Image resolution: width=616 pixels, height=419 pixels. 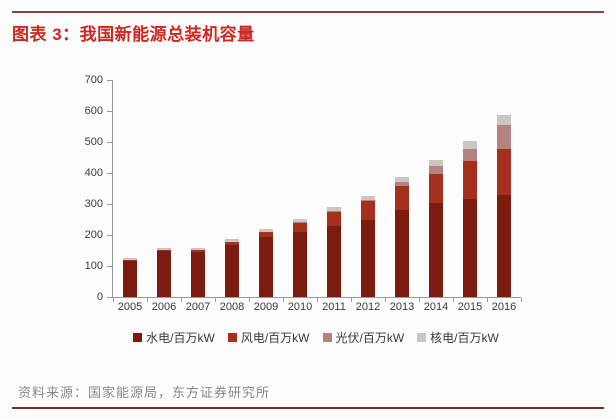 I want to click on bottom-divider, so click(x=308, y=408).